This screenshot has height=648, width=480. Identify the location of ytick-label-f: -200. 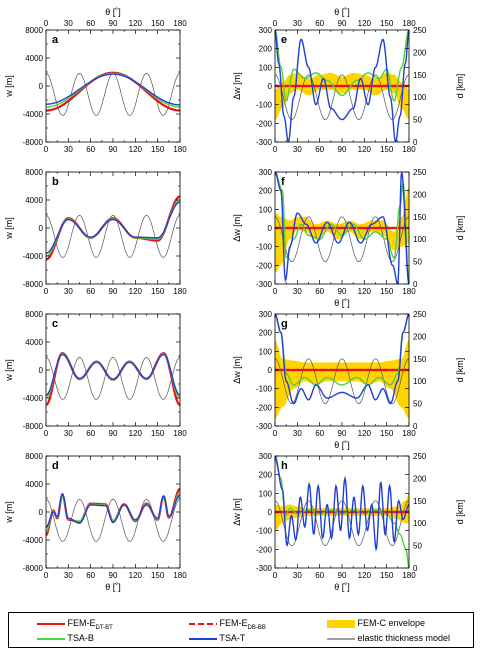
(264, 265).